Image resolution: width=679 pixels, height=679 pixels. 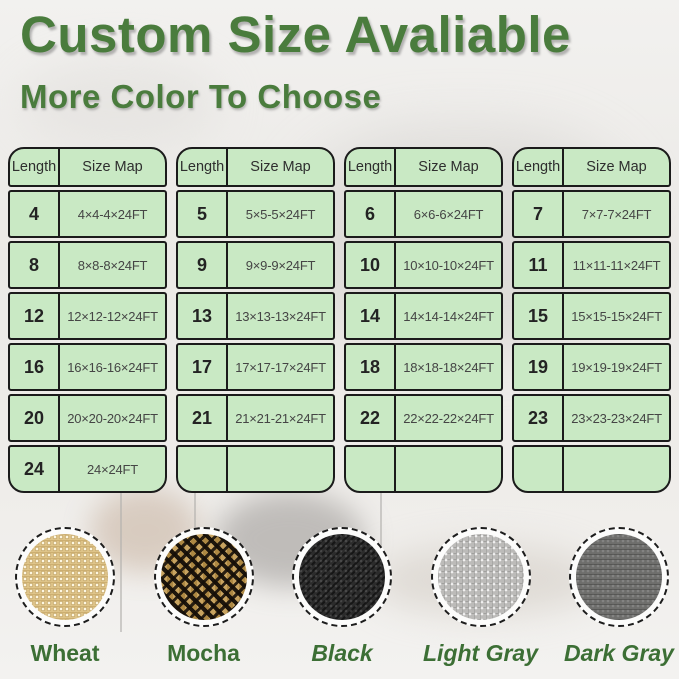 What do you see at coordinates (371, 316) in the screenshot?
I see `length-cell: 14` at bounding box center [371, 316].